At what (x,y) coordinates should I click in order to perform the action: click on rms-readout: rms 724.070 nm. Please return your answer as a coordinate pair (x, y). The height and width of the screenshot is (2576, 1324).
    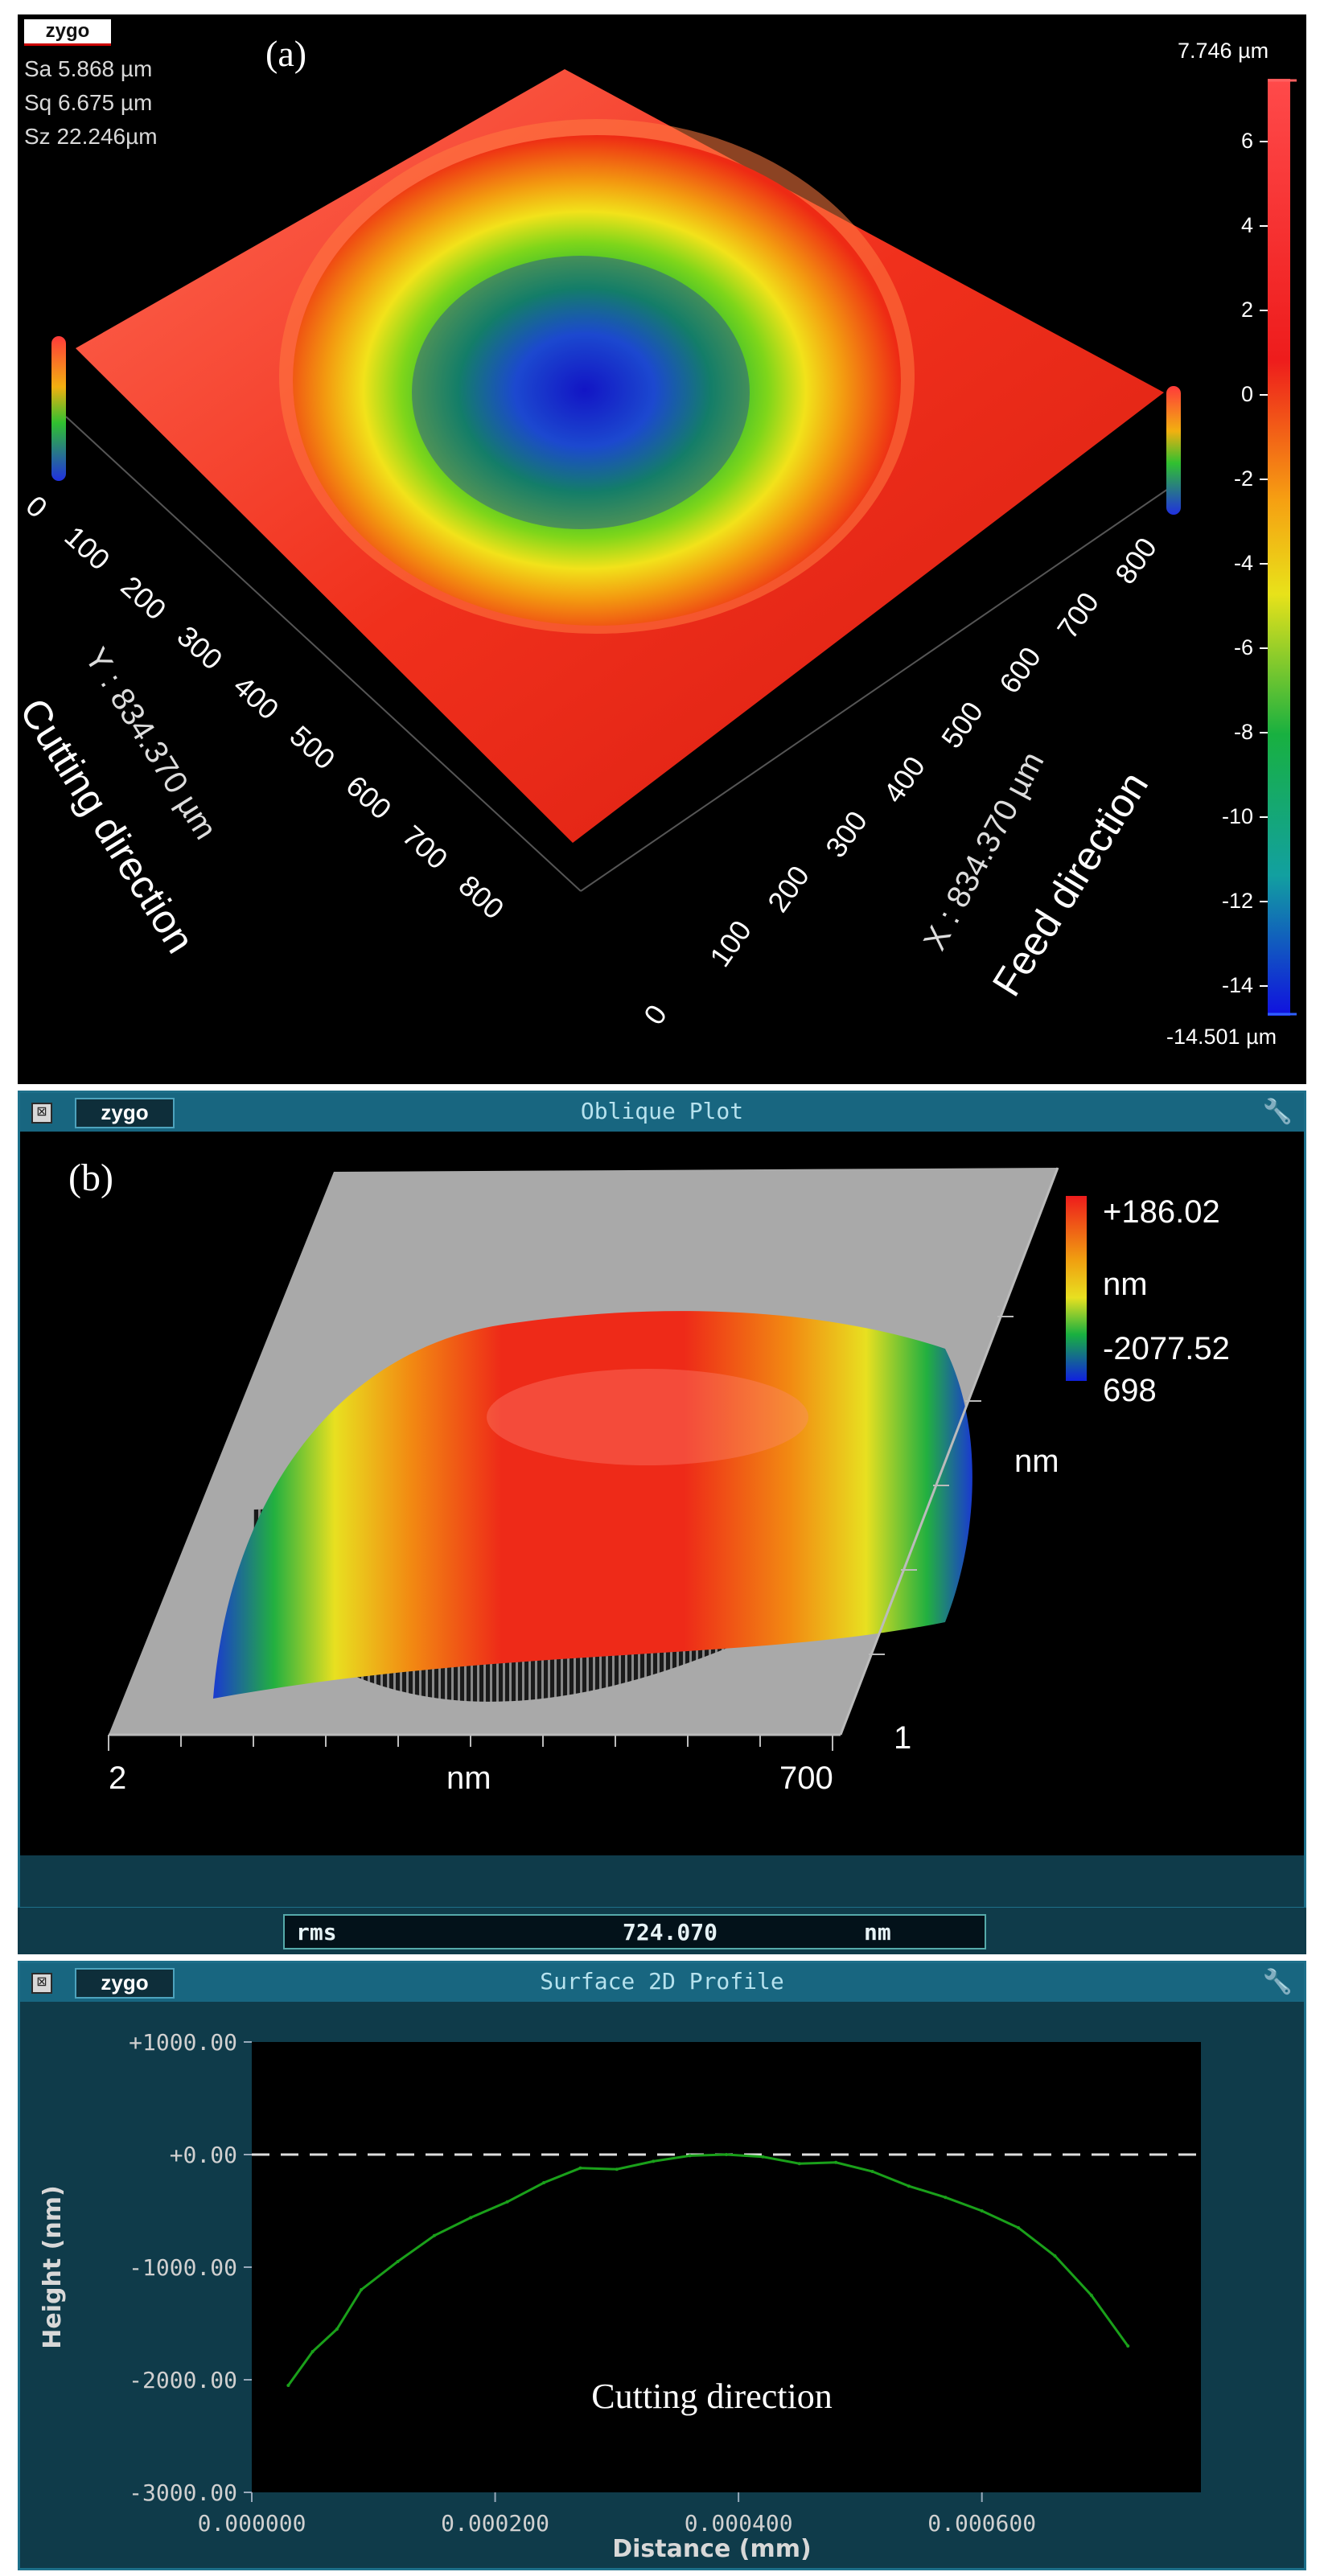
    Looking at the image, I should click on (634, 1931).